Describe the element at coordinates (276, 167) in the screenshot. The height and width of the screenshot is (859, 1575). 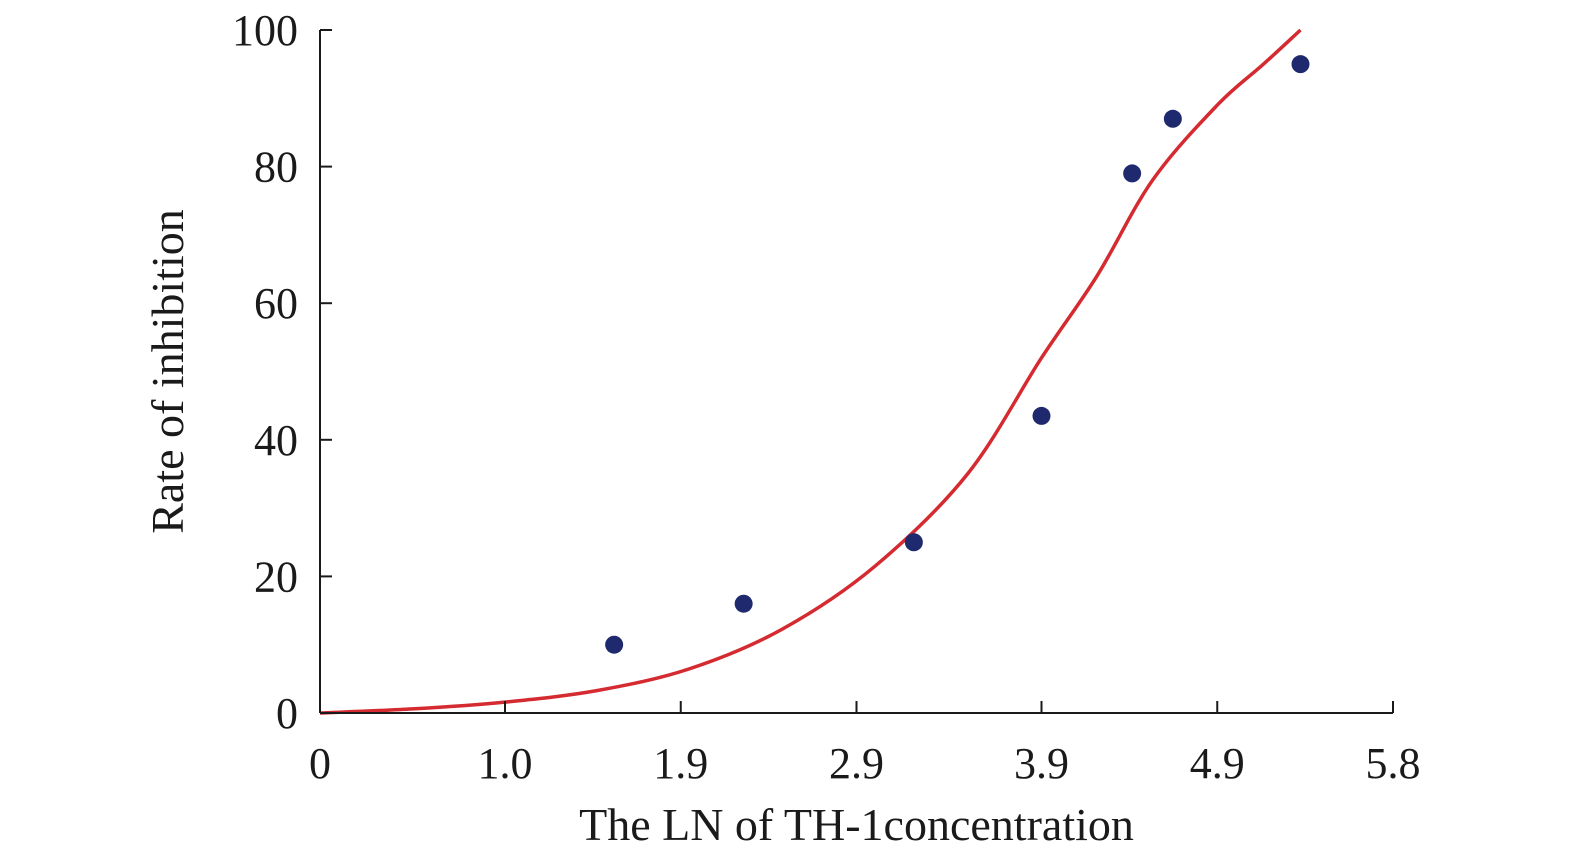
I see `y-tick-label: 80` at that location.